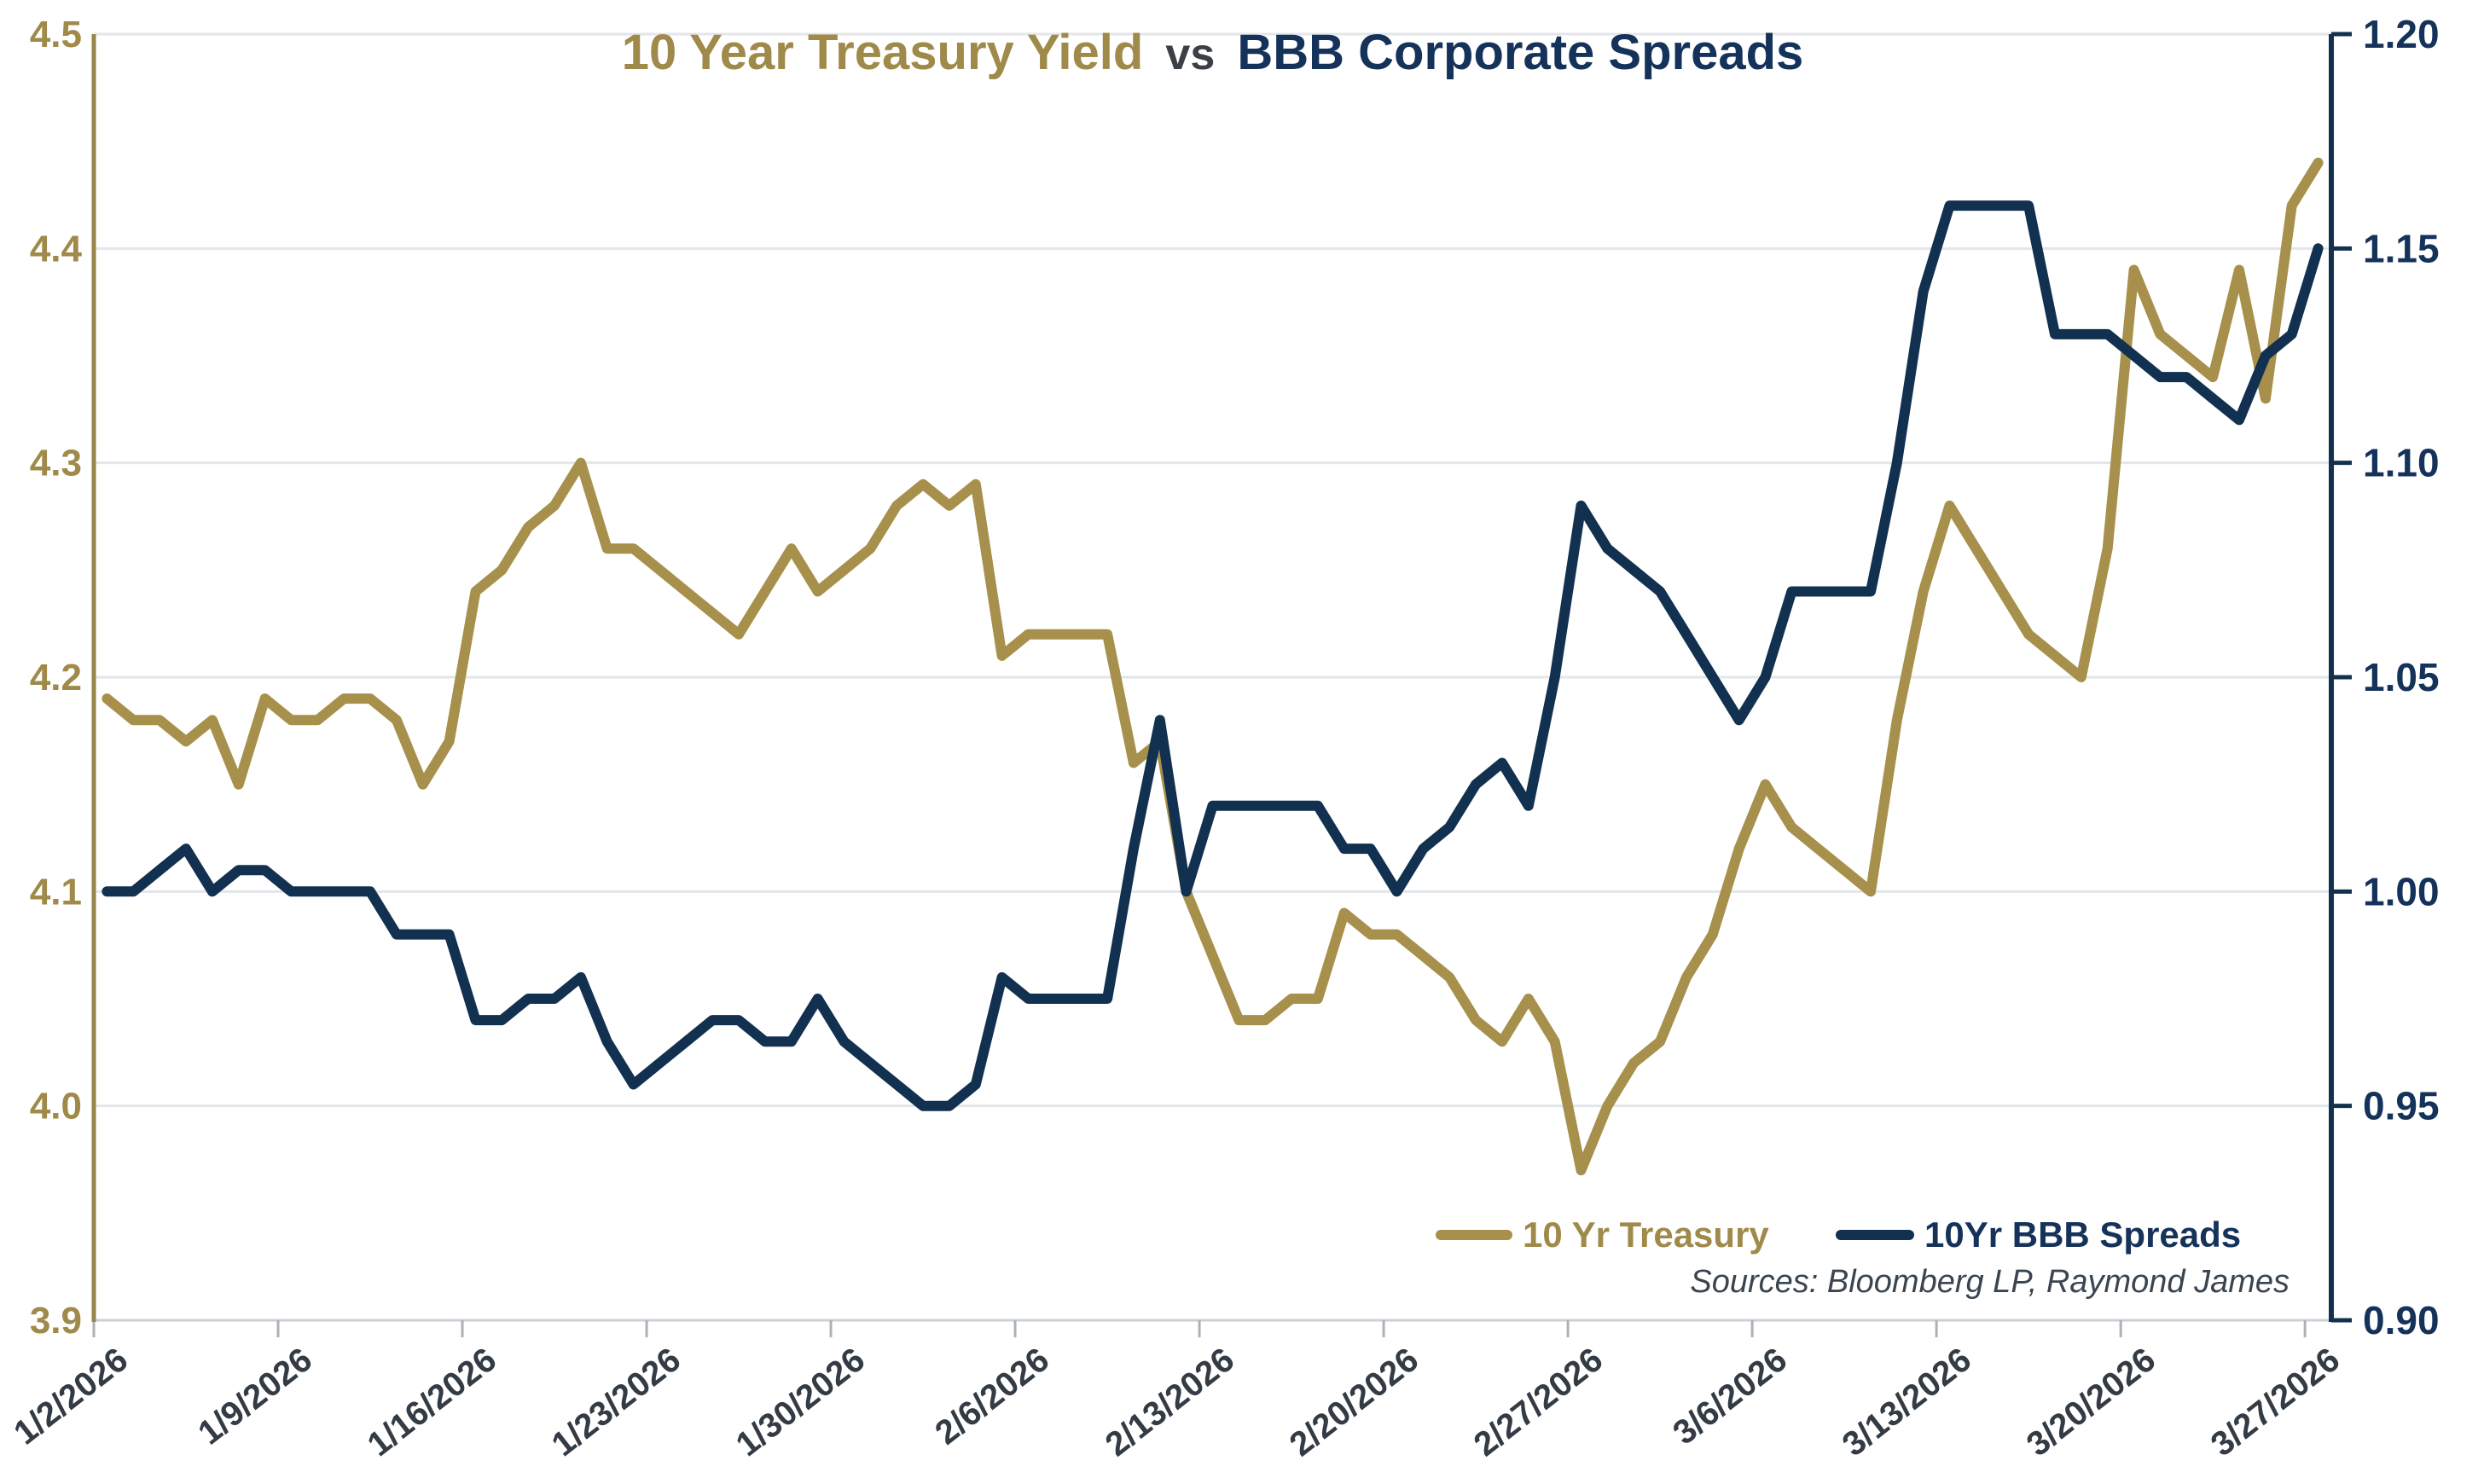 The width and height of the screenshot is (2484, 1484). I want to click on right-axis-tick-label: 0.90, so click(2402, 1320).